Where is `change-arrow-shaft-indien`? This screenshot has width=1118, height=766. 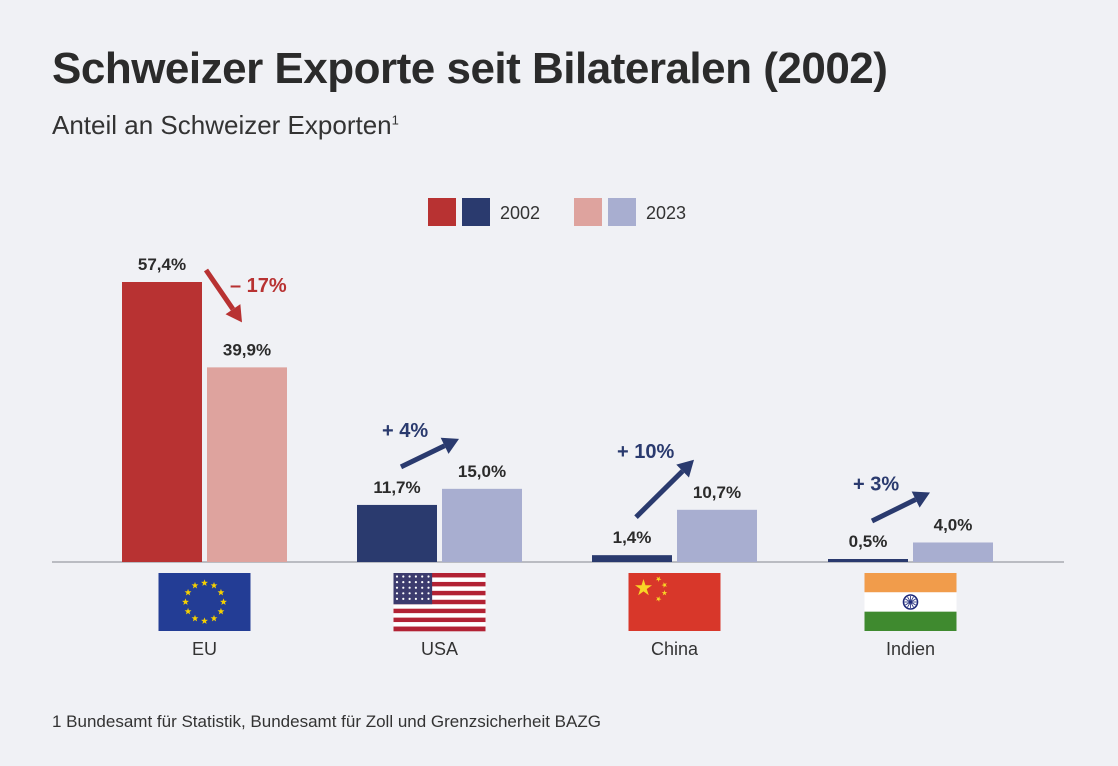 change-arrow-shaft-indien is located at coordinates (893, 510).